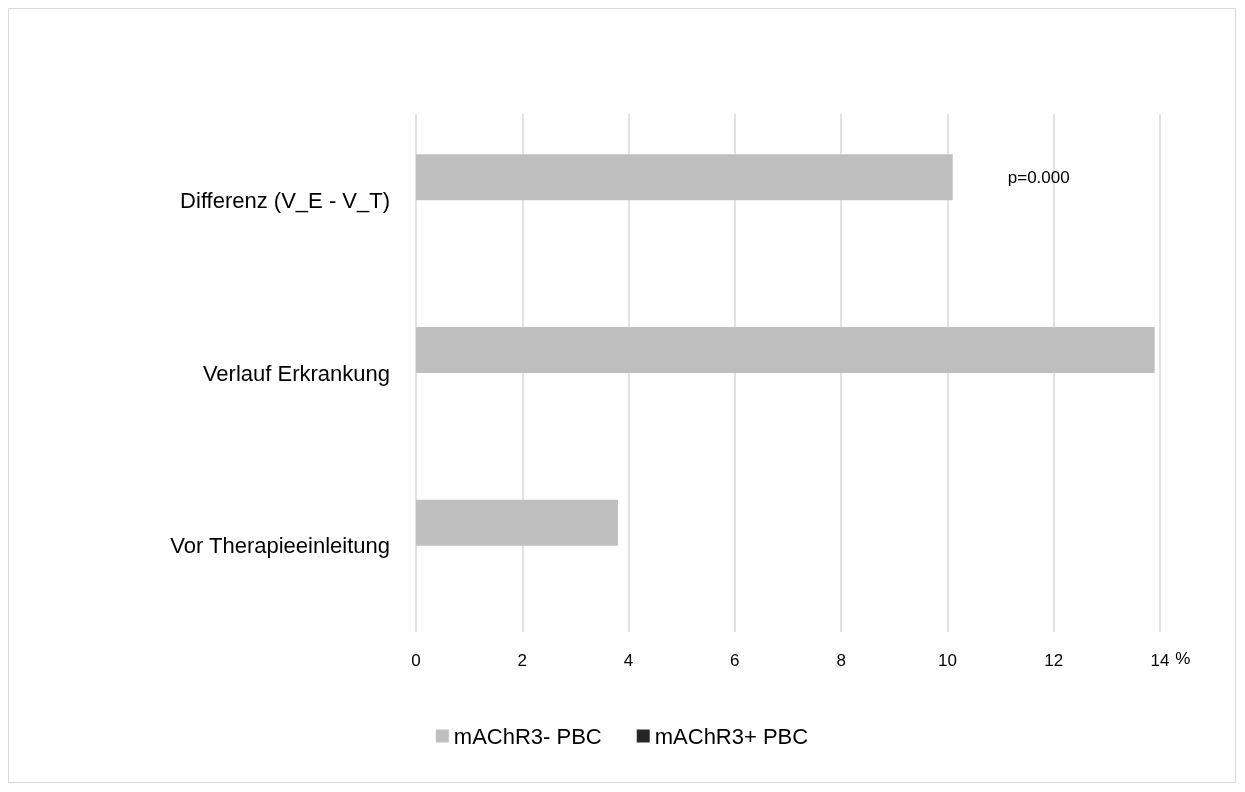  What do you see at coordinates (285, 200) in the screenshot?
I see `y-tick-label: Differenz (V_E - V_T)` at bounding box center [285, 200].